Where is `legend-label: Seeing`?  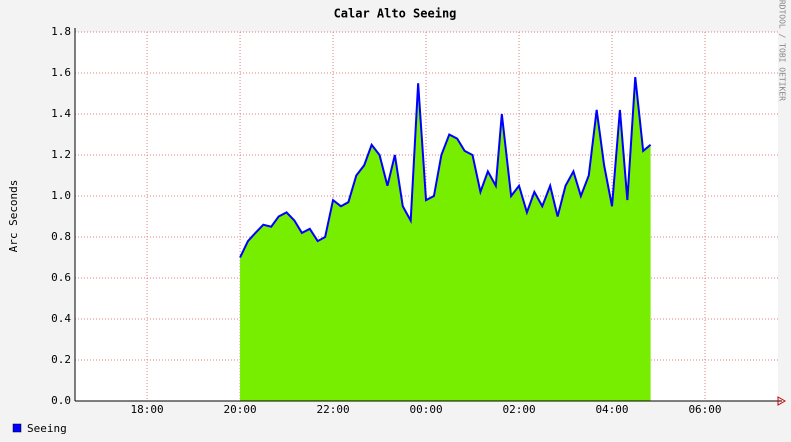 legend-label: Seeing is located at coordinates (47, 428).